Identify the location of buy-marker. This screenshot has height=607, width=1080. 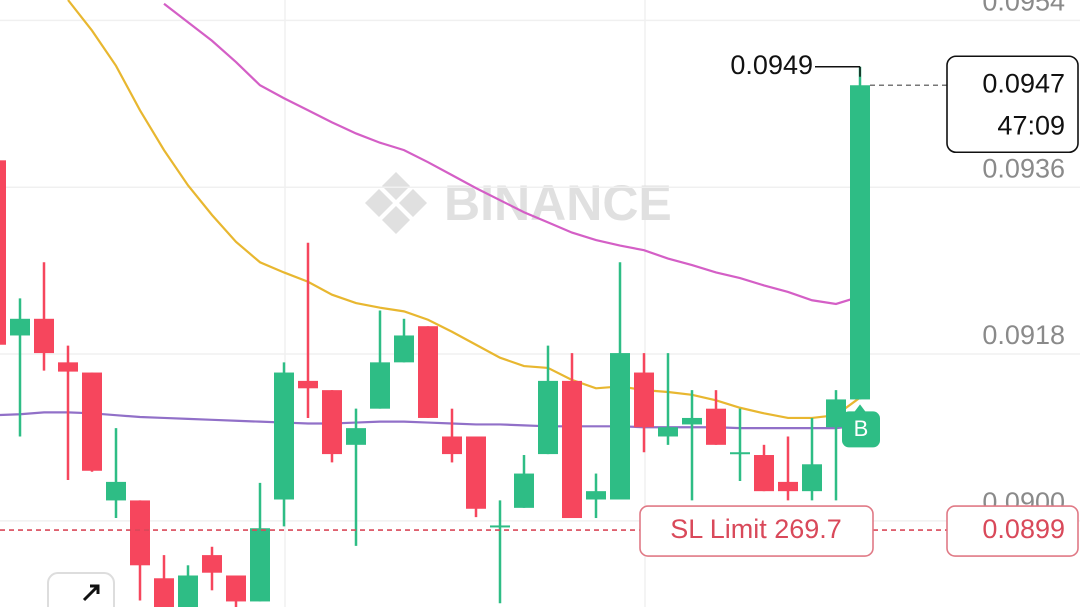
(861, 429).